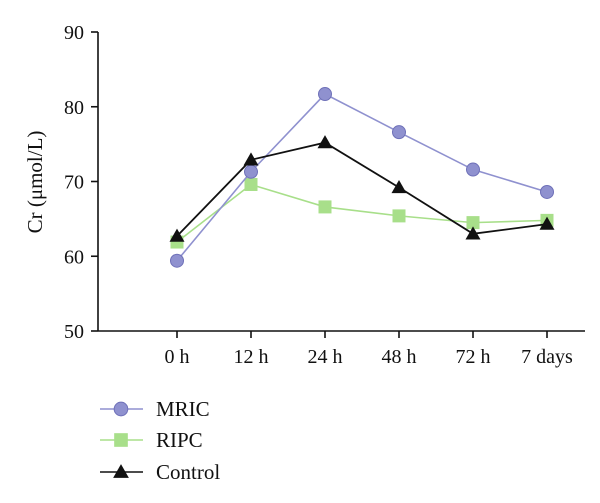 Image resolution: width=600 pixels, height=503 pixels. I want to click on legend-item-mric: MRIC, so click(155, 409).